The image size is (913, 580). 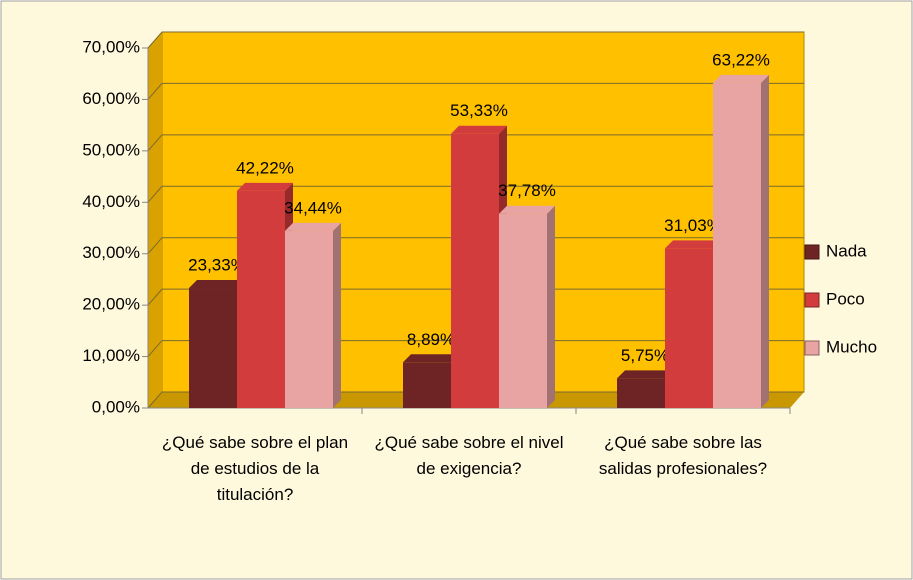 What do you see at coordinates (431, 339) in the screenshot?
I see `value-label: 8,89%` at bounding box center [431, 339].